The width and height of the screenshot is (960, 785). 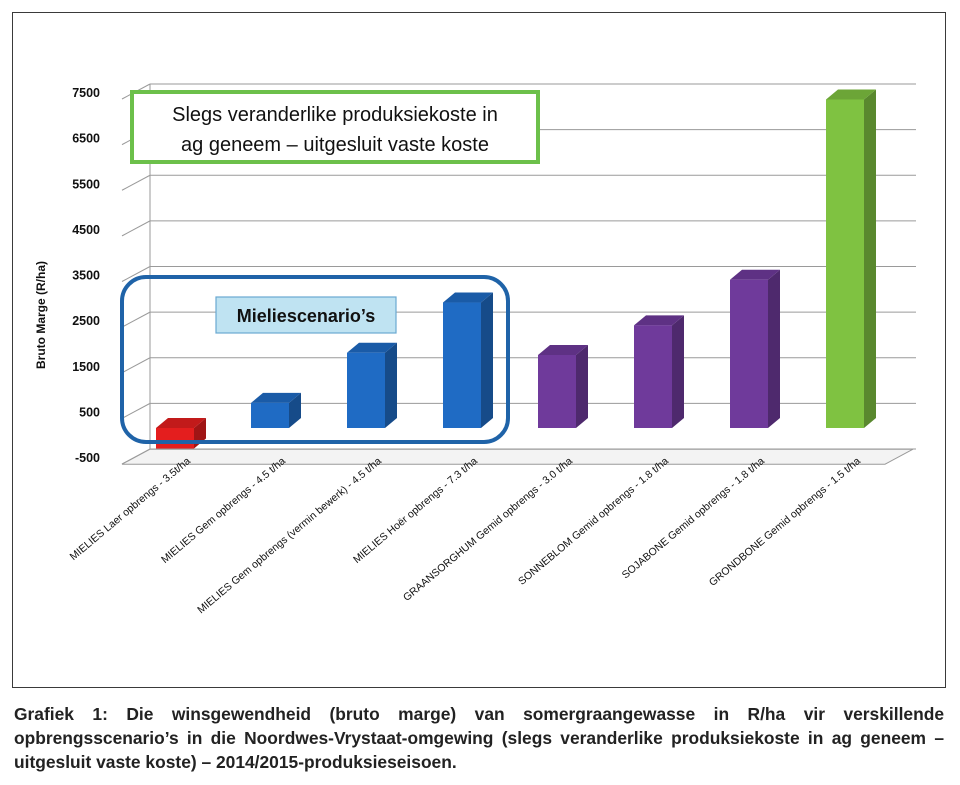 What do you see at coordinates (593, 521) in the screenshot?
I see `x-tick-label: SONNEBLOM Gemid opbrengs - 1.8 t/ha` at bounding box center [593, 521].